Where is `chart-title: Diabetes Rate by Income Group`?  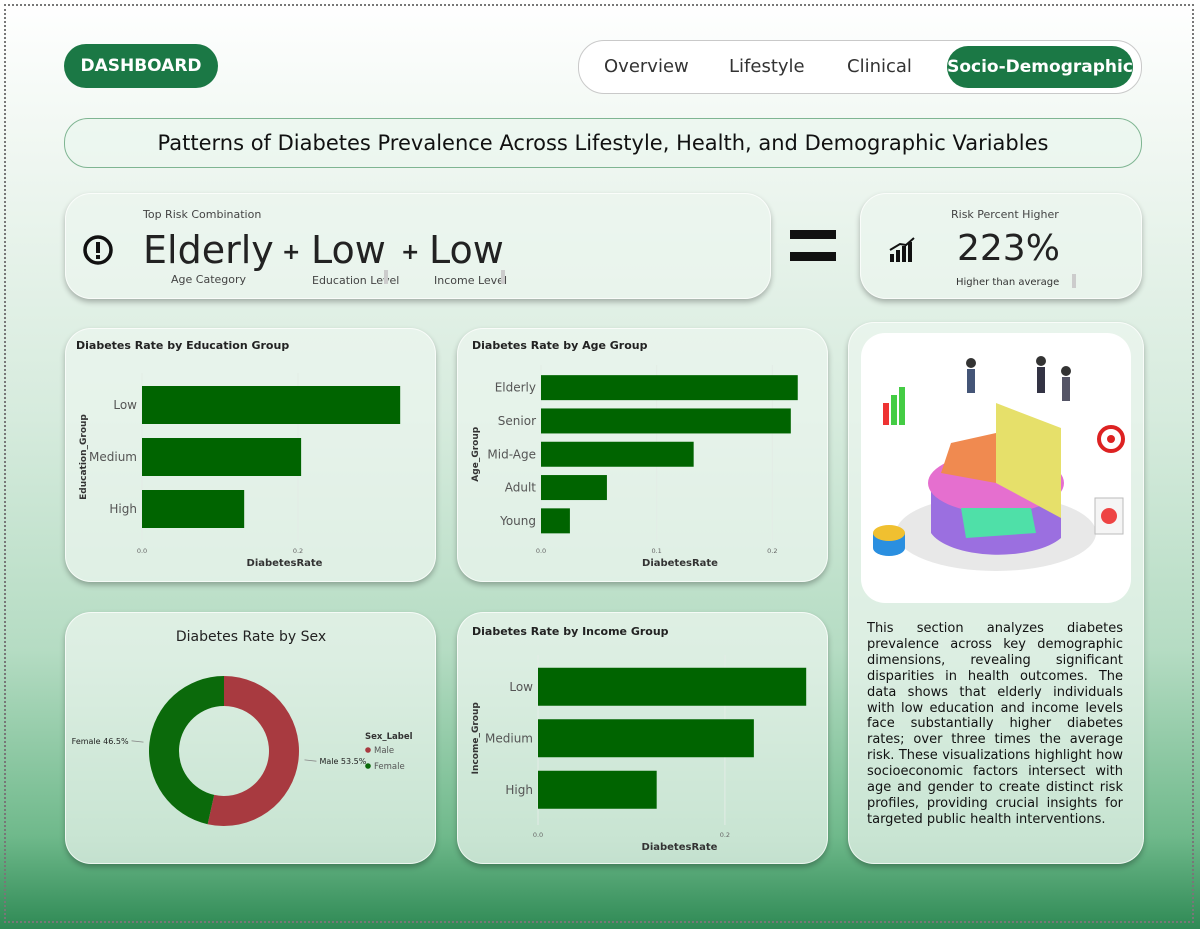
chart-title: Diabetes Rate by Income Group is located at coordinates (570, 631).